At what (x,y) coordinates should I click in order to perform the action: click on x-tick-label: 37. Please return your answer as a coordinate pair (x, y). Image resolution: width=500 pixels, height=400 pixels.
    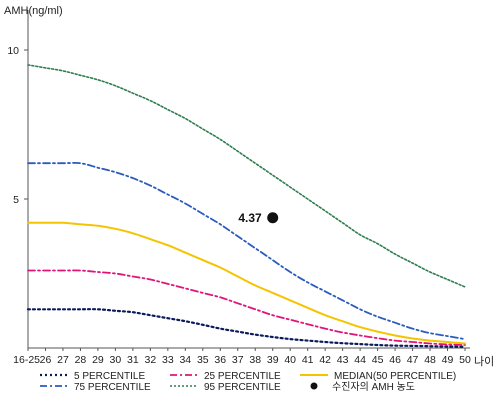
    Looking at the image, I should click on (238, 360).